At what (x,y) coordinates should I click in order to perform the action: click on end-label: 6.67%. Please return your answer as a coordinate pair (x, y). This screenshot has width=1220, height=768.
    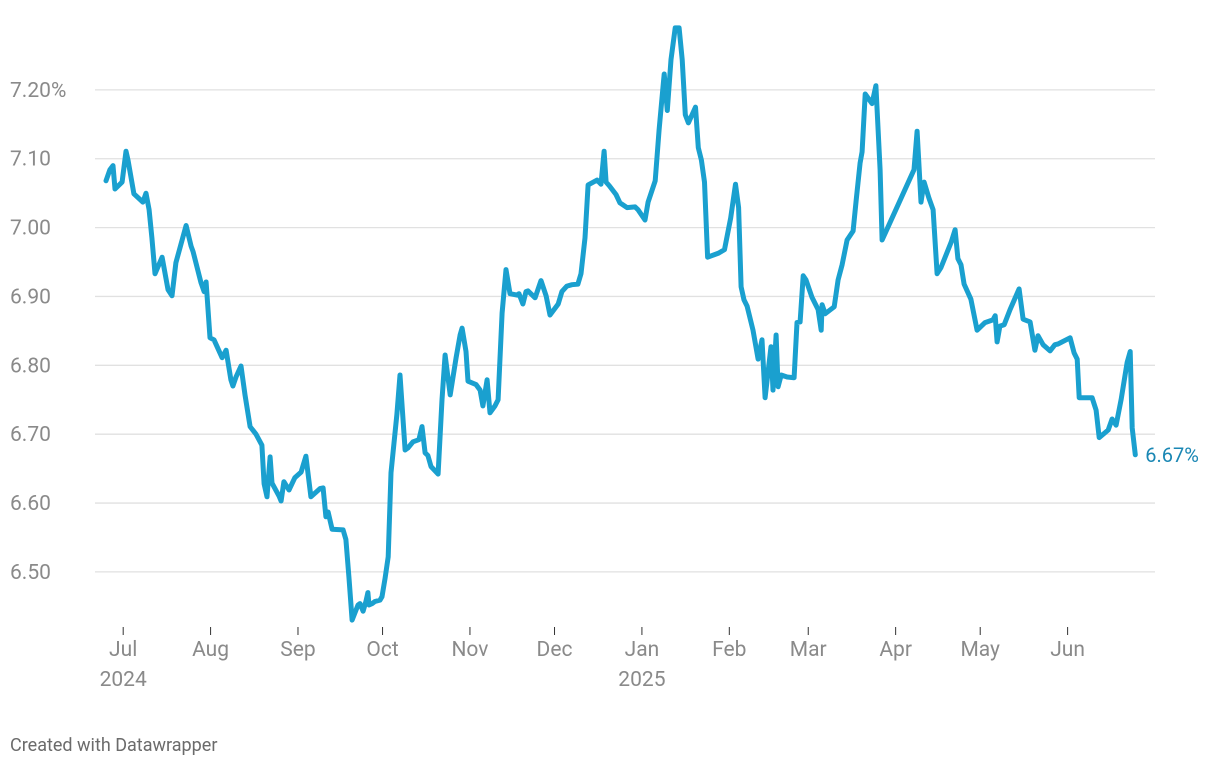
    Looking at the image, I should click on (1172, 455).